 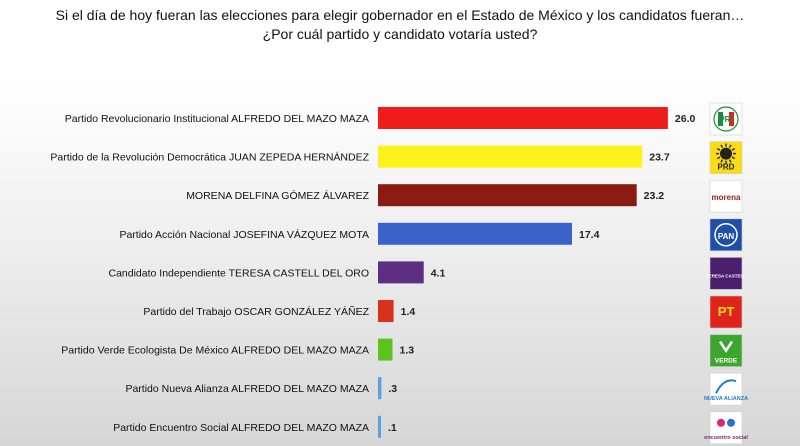 I want to click on data-label: 23.2, so click(x=654, y=196).